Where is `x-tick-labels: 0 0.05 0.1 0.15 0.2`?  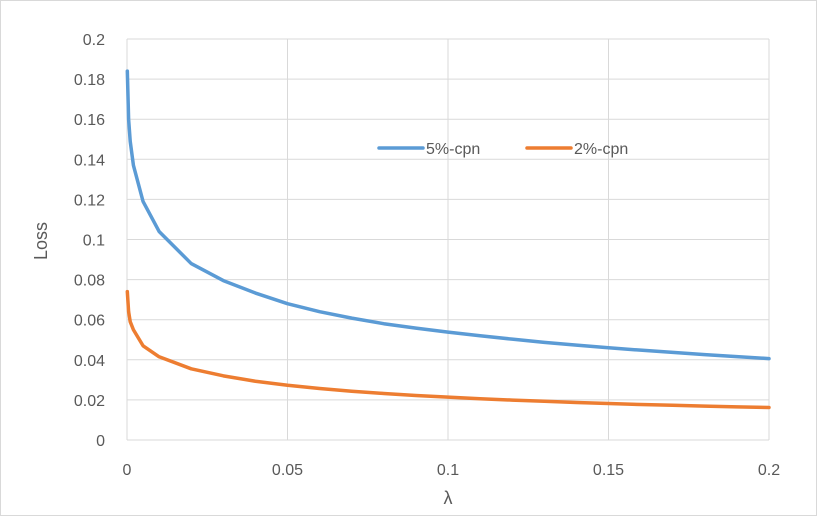 x-tick-labels: 0 0.05 0.1 0.15 0.2 is located at coordinates (452, 470).